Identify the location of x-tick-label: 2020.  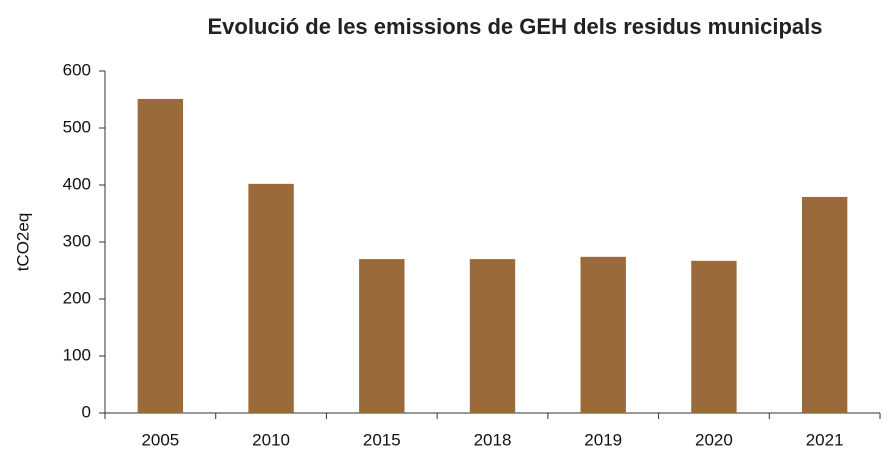
(714, 439).